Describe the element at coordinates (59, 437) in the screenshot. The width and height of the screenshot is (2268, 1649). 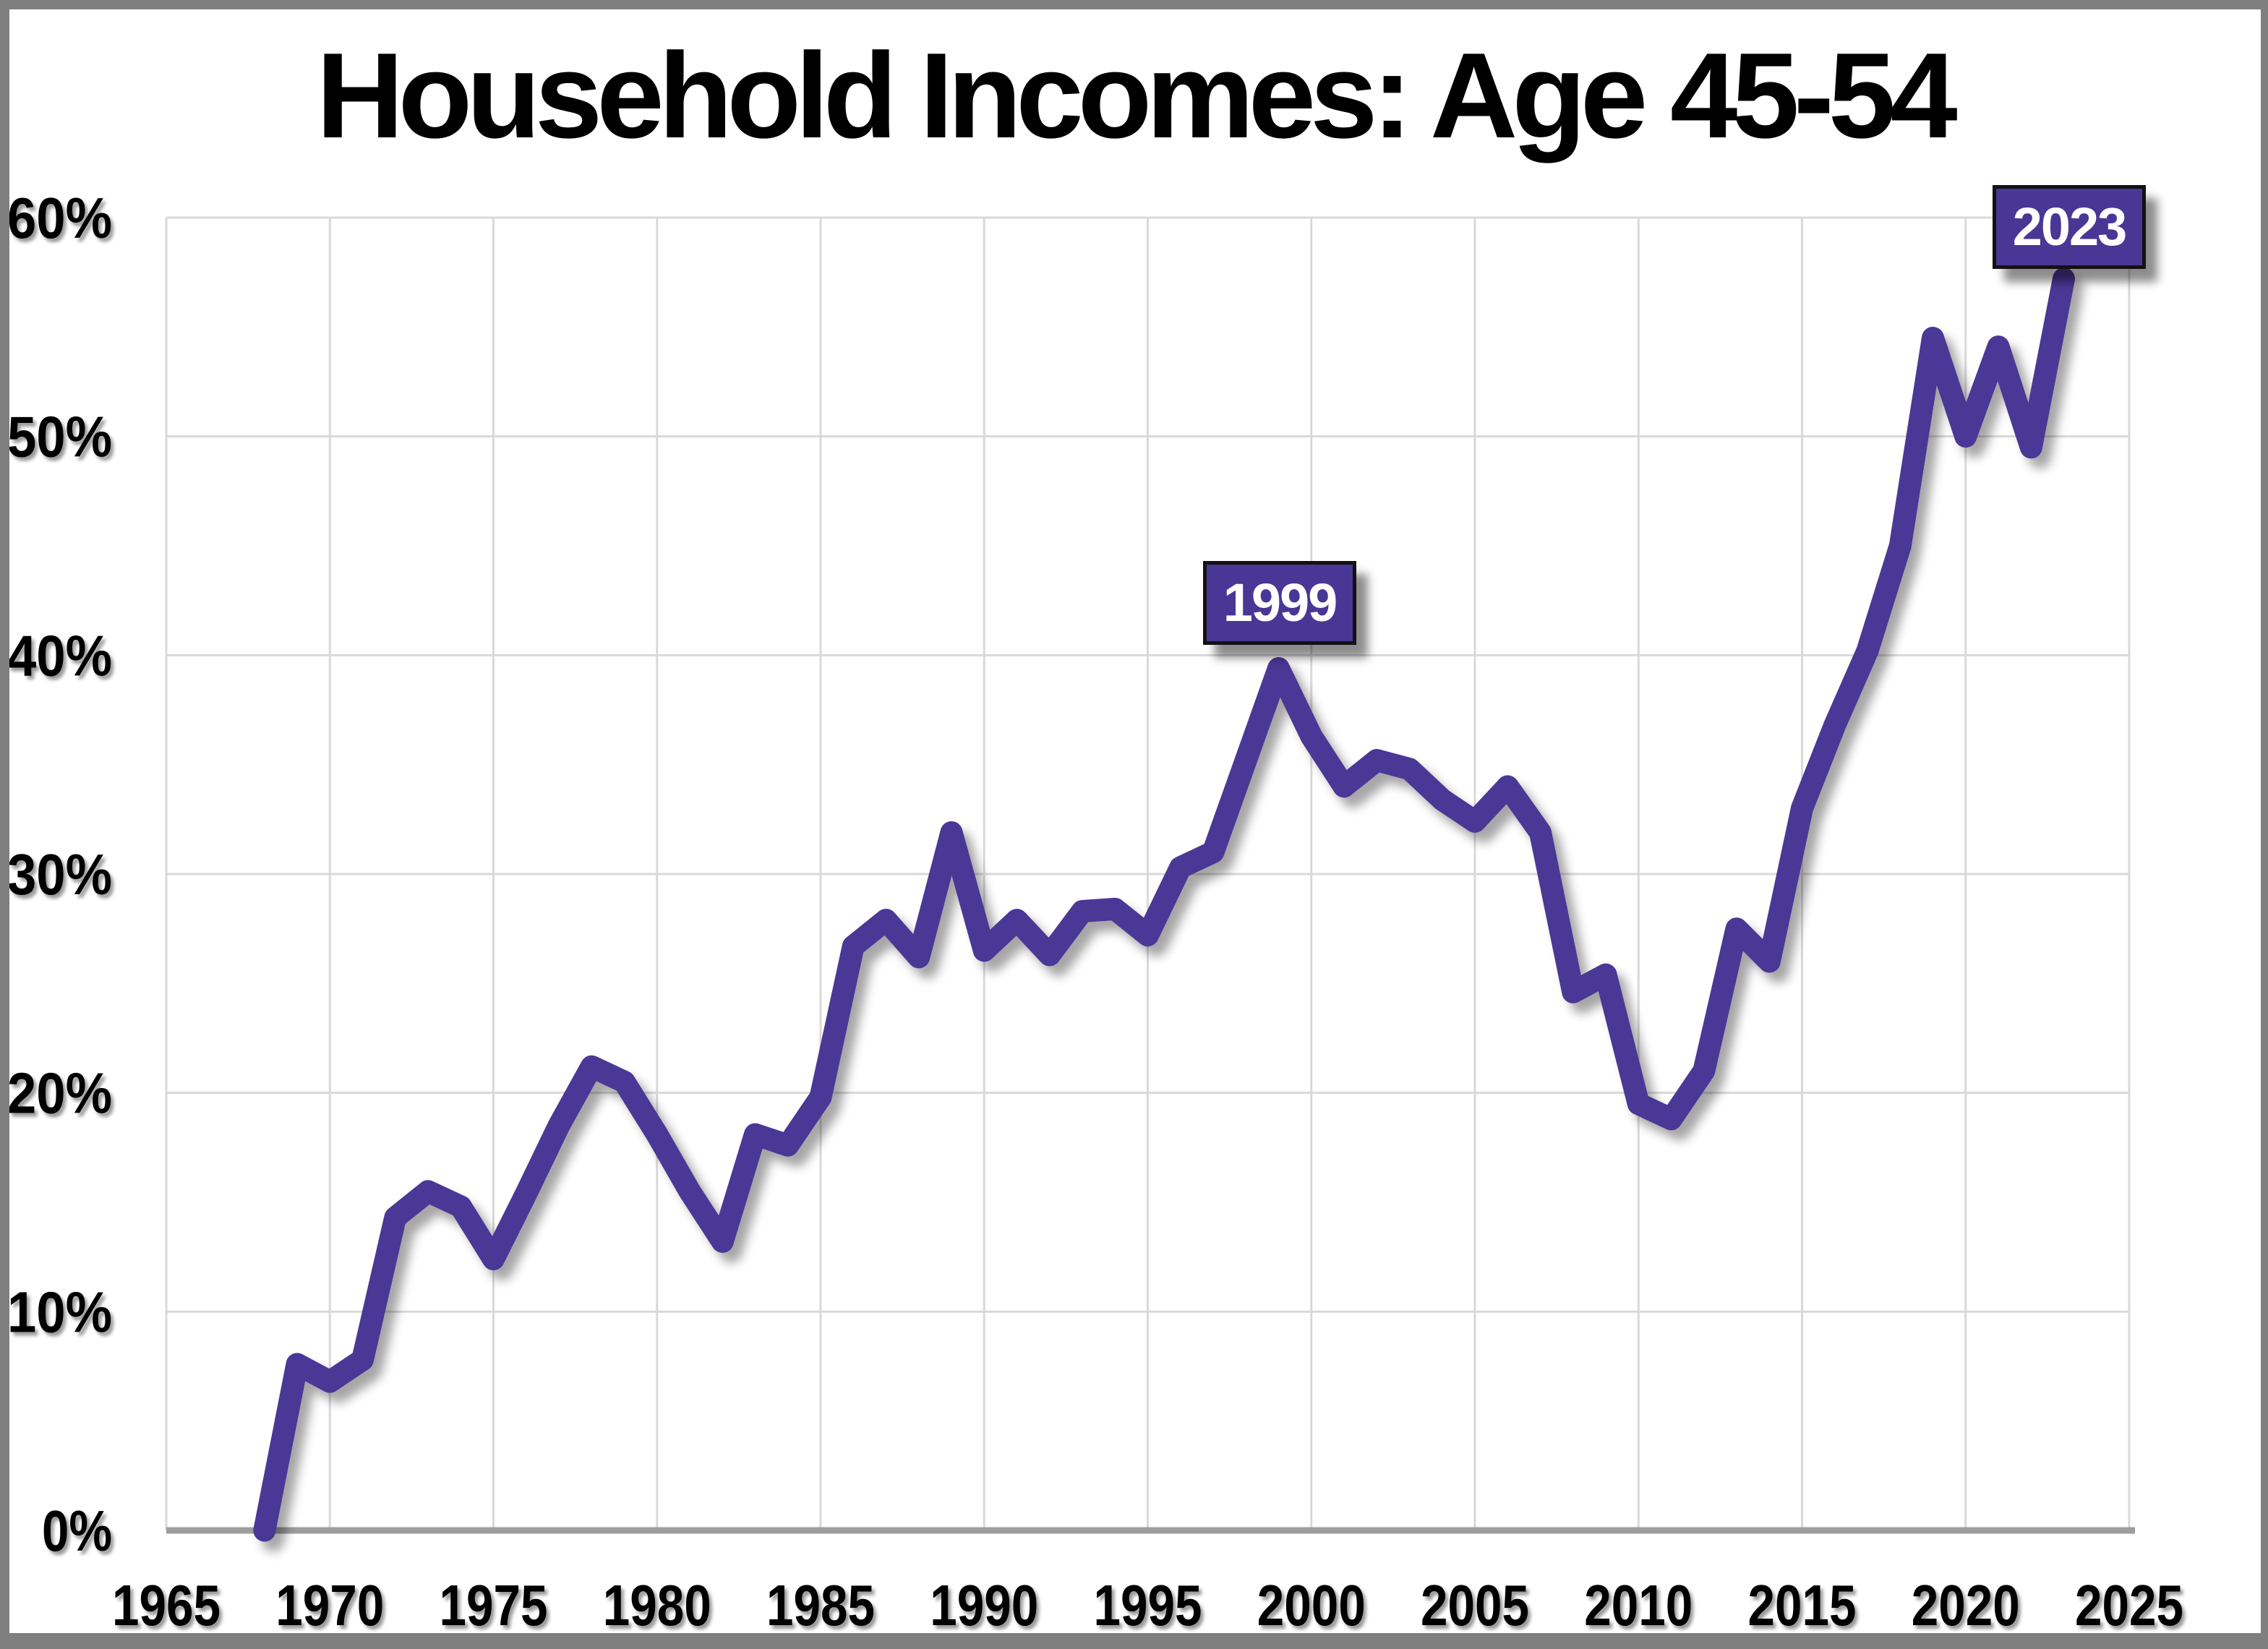
I see `y-tick-label: 50%` at that location.